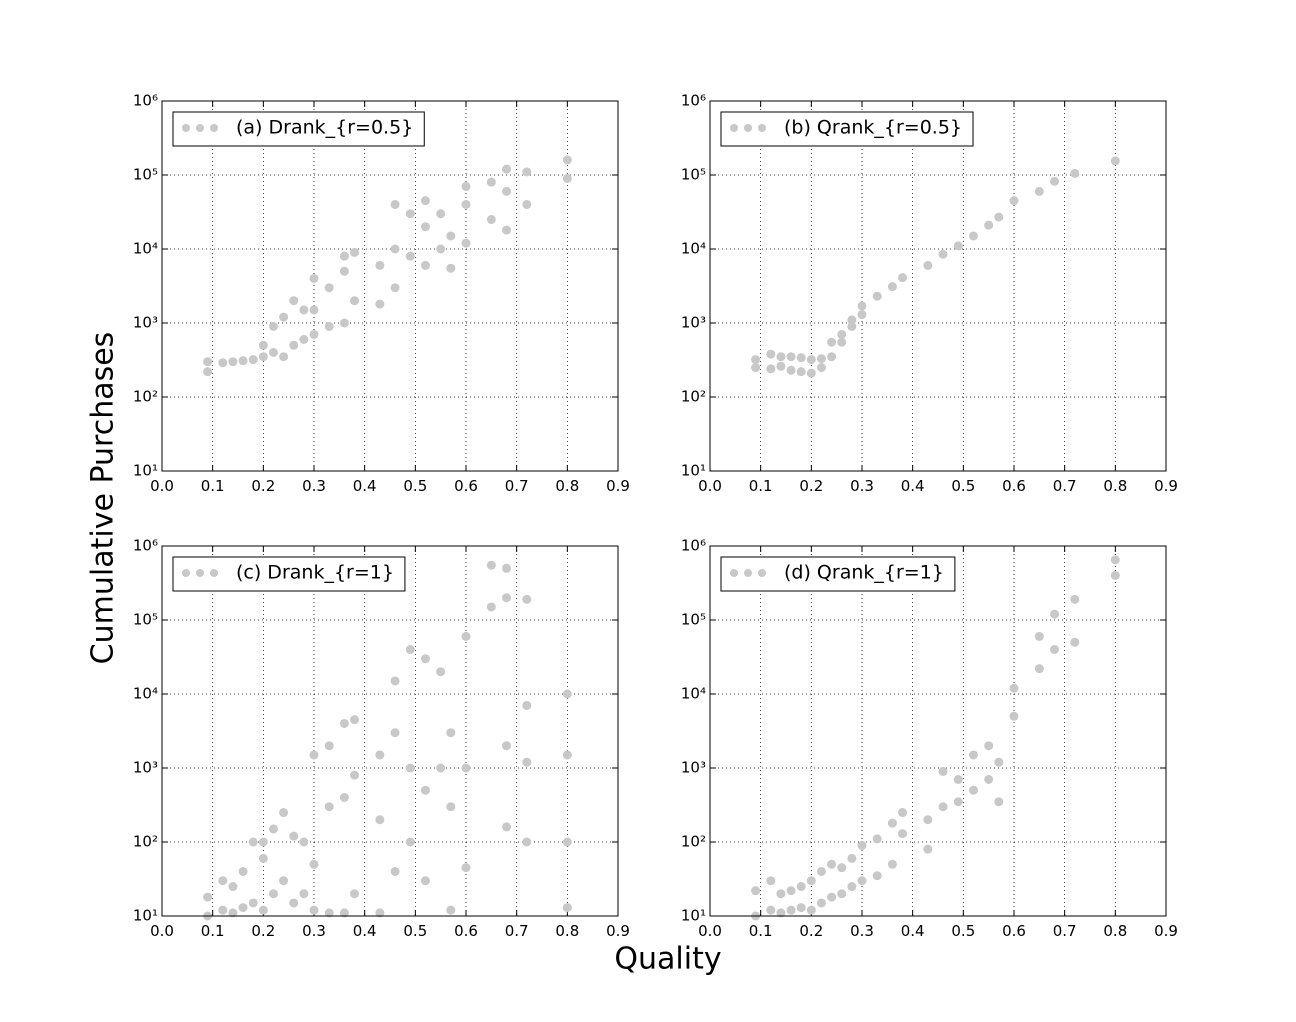  I want to click on y-tick-label: 10³, so click(693, 768).